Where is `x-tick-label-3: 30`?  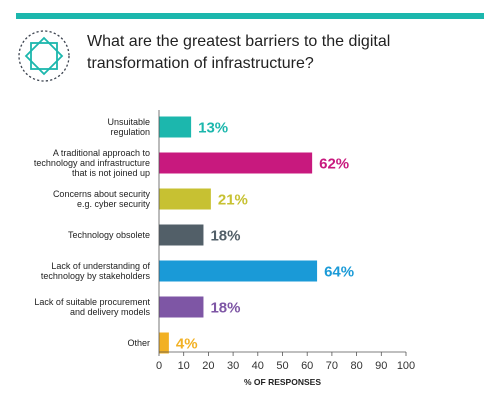 x-tick-label-3: 30 is located at coordinates (233, 366).